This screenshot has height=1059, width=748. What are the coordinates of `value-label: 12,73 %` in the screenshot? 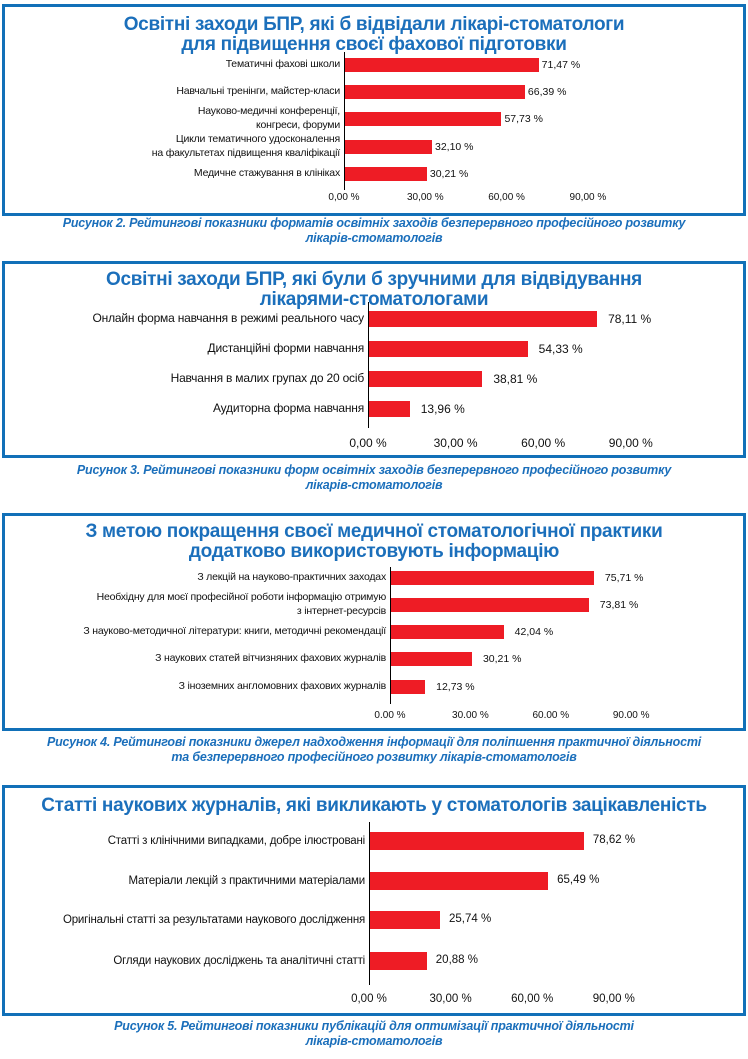 It's located at (455, 686).